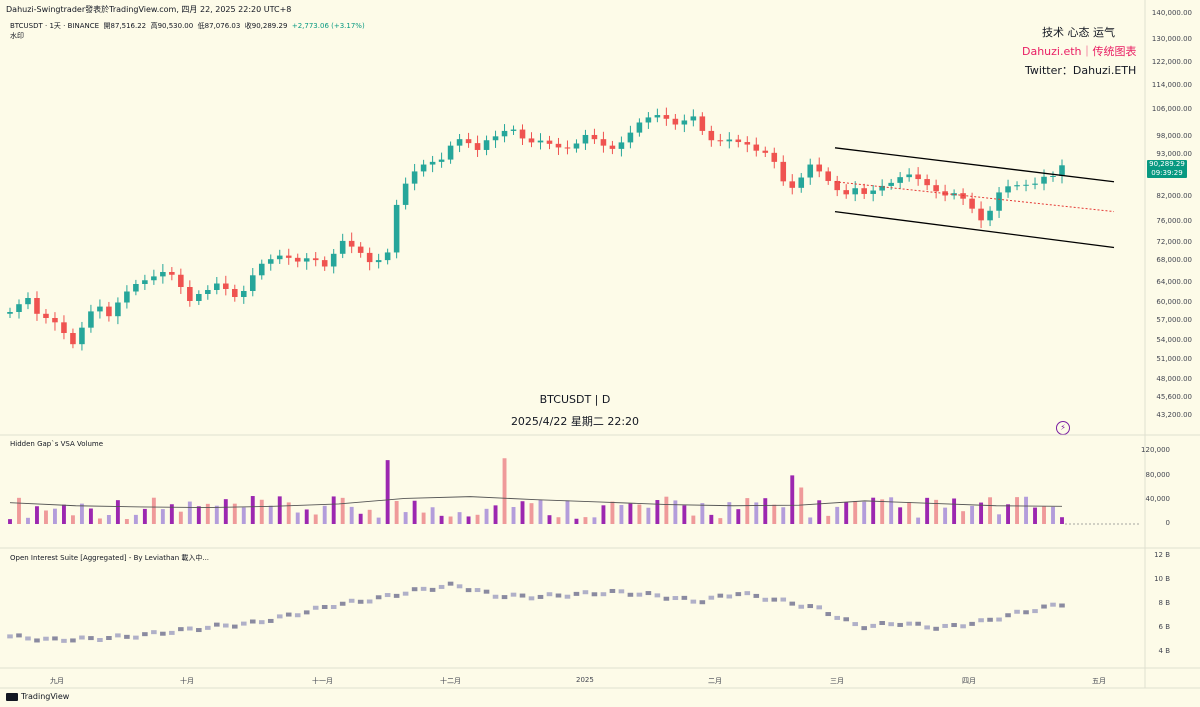 Image resolution: width=1200 pixels, height=707 pixels. What do you see at coordinates (57, 444) in the screenshot?
I see `volume-pane-label: Hidden Gap`s VSA Volume` at bounding box center [57, 444].